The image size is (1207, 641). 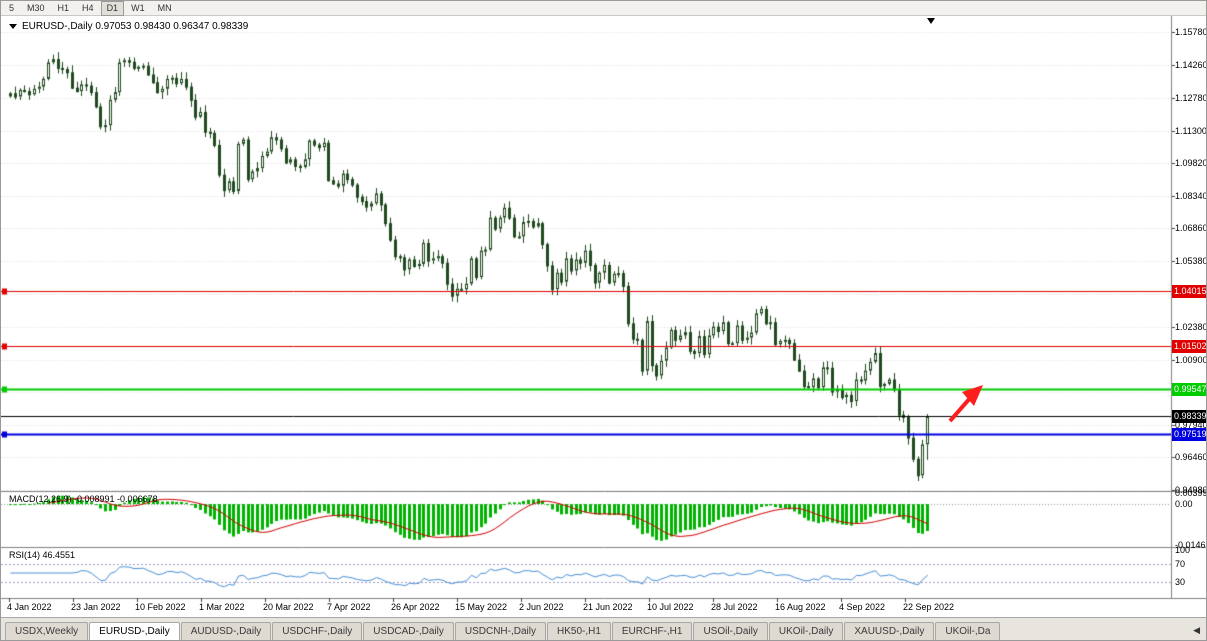 I want to click on price-line-label: 0.99547, so click(x=1189, y=389).